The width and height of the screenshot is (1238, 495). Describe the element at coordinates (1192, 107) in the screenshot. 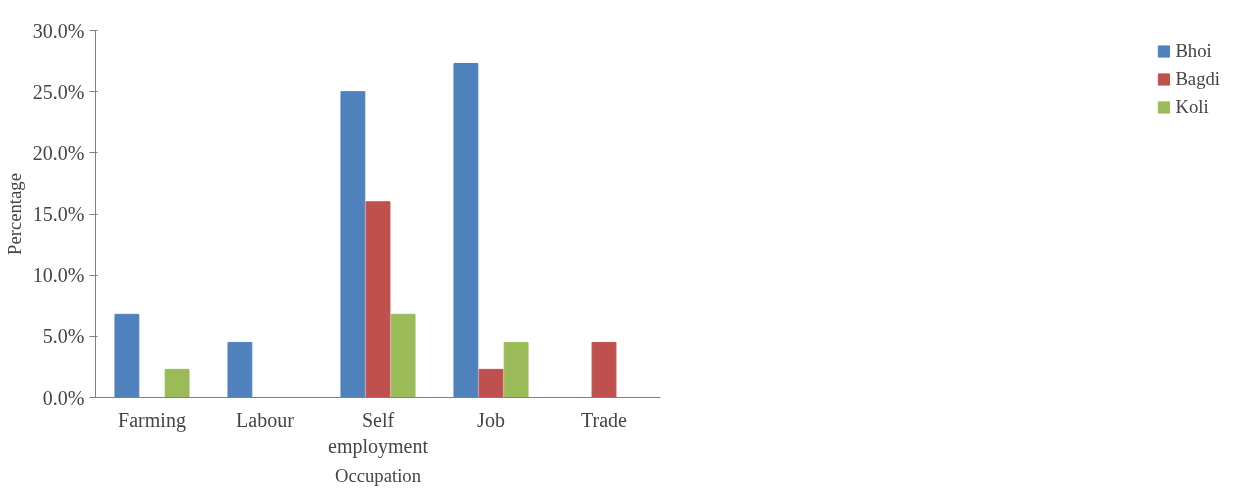

I see `legend-label: Koli` at that location.